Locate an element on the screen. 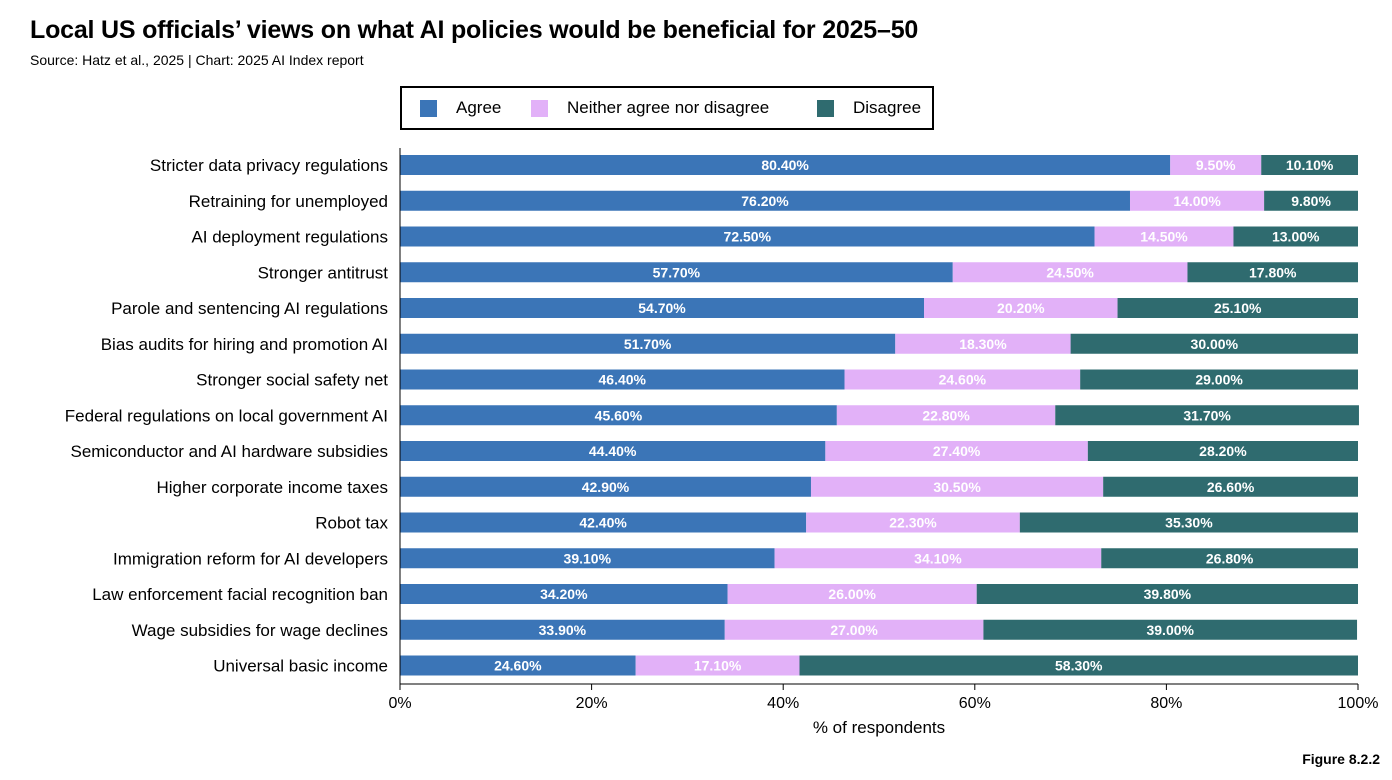 The image size is (1392, 780). data-label-disagree: 26.80% is located at coordinates (1230, 558).